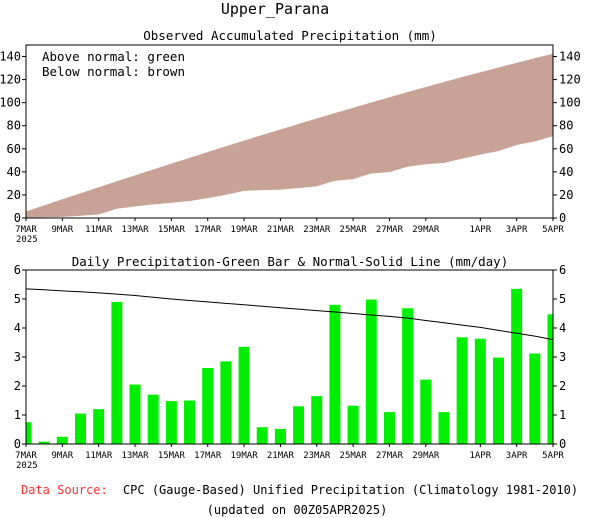 This screenshot has width=597, height=518. What do you see at coordinates (562, 386) in the screenshot?
I see `y-tick-label-right: 2` at bounding box center [562, 386].